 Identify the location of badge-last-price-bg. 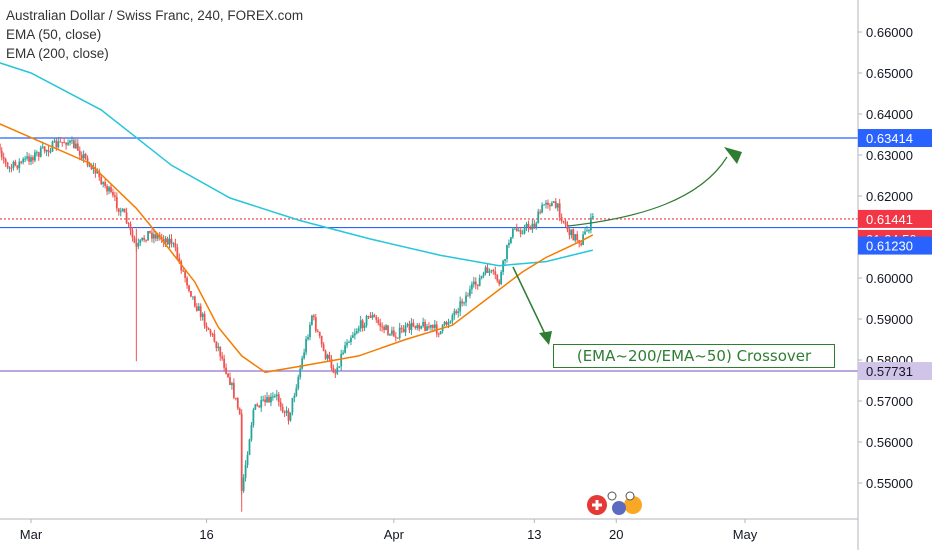
(895, 218).